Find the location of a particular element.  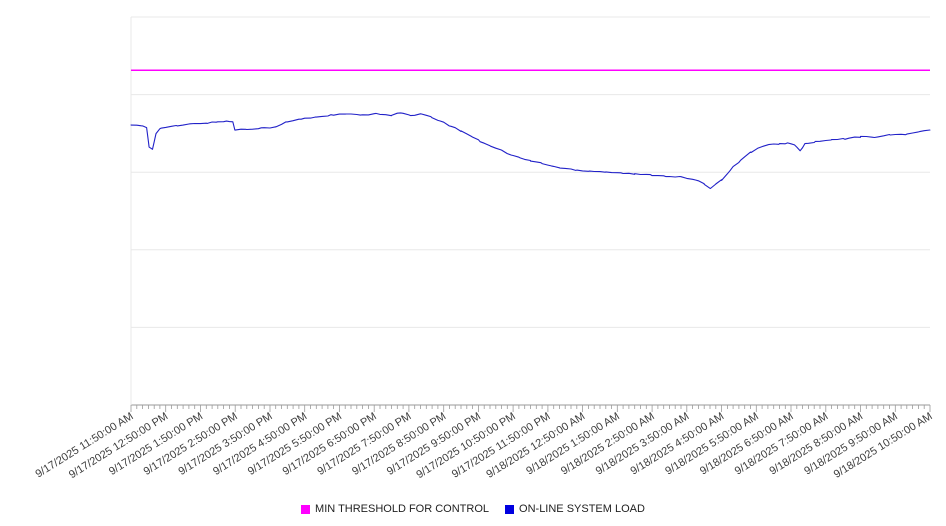

threshold-legend-label: MIN THRESHOLD FOR CONTROL is located at coordinates (402, 509).